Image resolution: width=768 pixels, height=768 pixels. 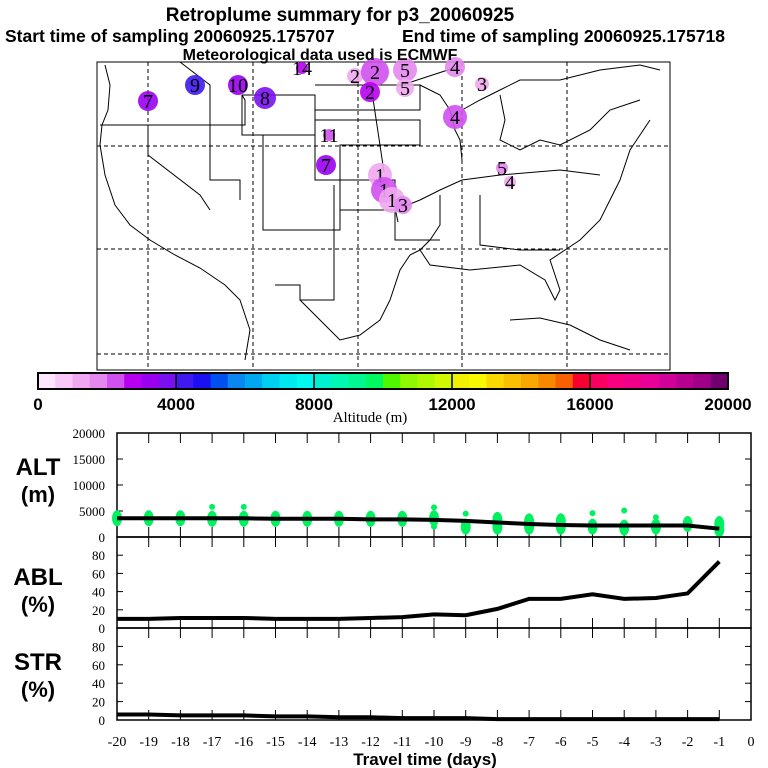 I want to click on series-line-alt, so click(x=418, y=523).